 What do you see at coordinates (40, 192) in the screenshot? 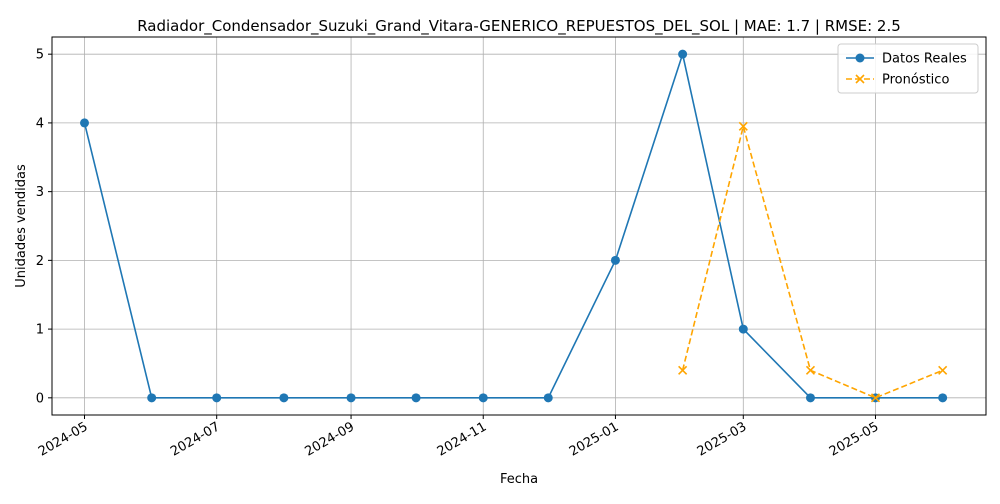
I see `y-tick-label: 3` at bounding box center [40, 192].